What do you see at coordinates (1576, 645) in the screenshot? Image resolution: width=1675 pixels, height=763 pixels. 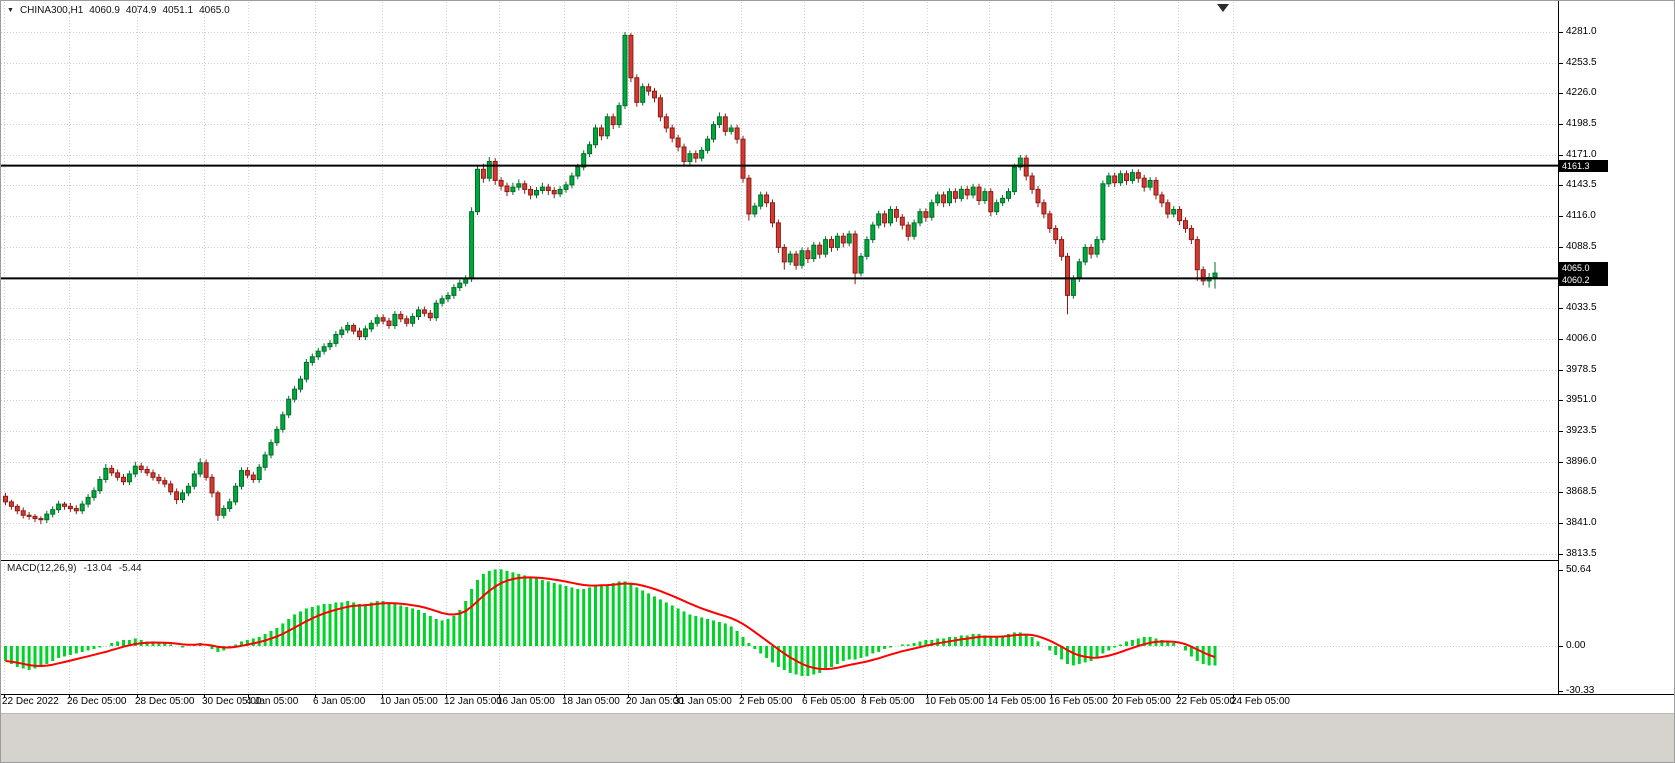 I see `macd-axis-label: 0.00` at bounding box center [1576, 645].